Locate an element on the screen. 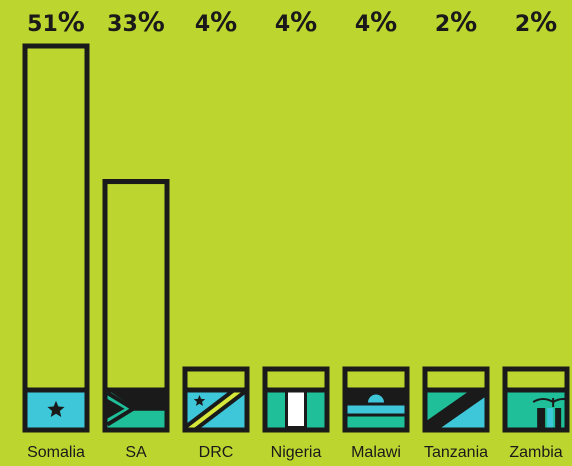  zambia-flag-icon is located at coordinates (536, 409).